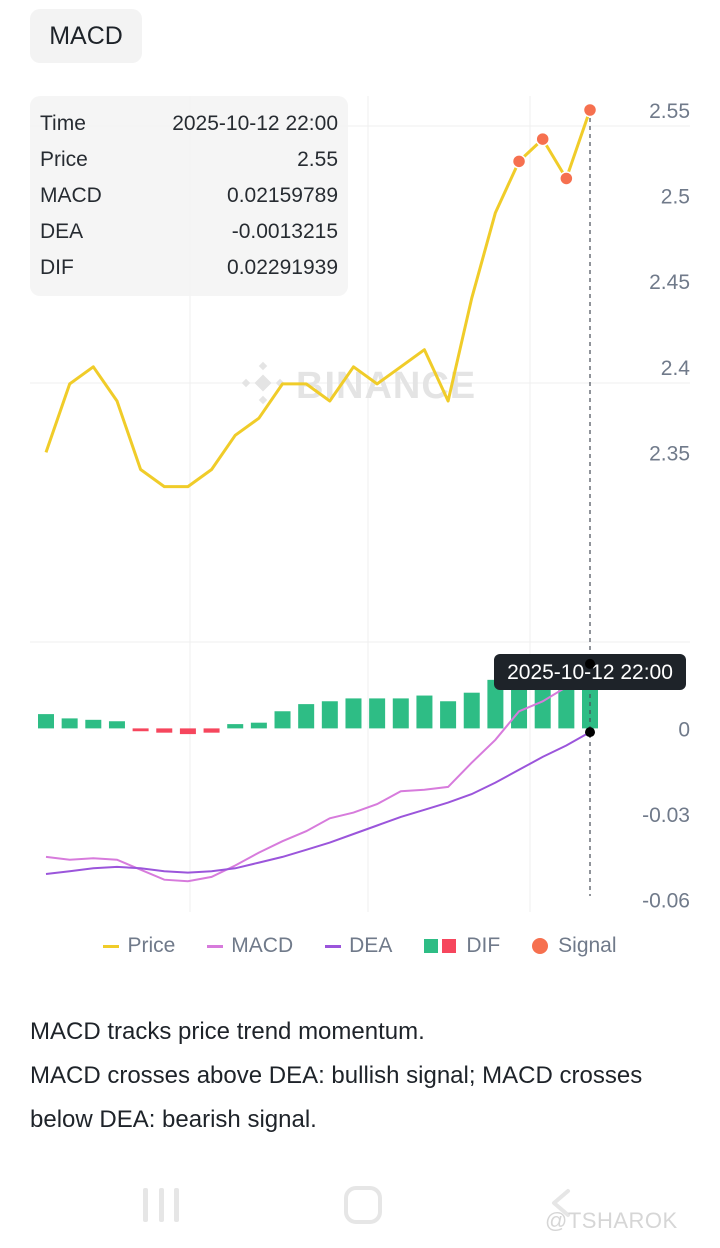  Describe the element at coordinates (255, 123) in the screenshot. I see `tooltip-value: 2025-10-12 22:00` at that location.